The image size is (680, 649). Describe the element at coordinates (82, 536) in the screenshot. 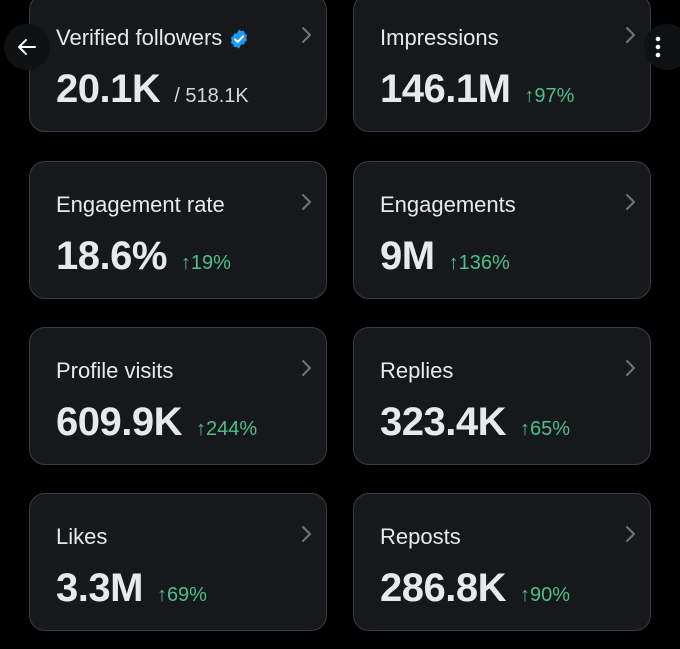

I see `card-title: Likes` at that location.